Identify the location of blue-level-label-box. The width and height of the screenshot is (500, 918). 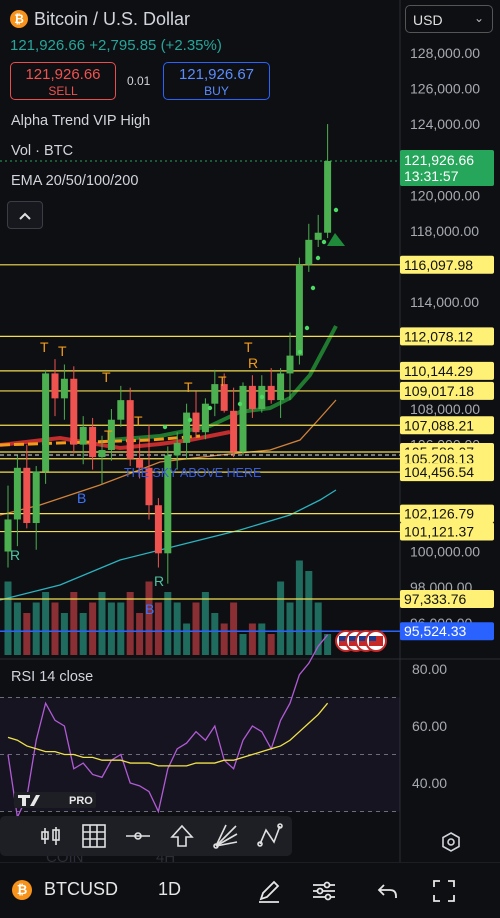
(447, 631).